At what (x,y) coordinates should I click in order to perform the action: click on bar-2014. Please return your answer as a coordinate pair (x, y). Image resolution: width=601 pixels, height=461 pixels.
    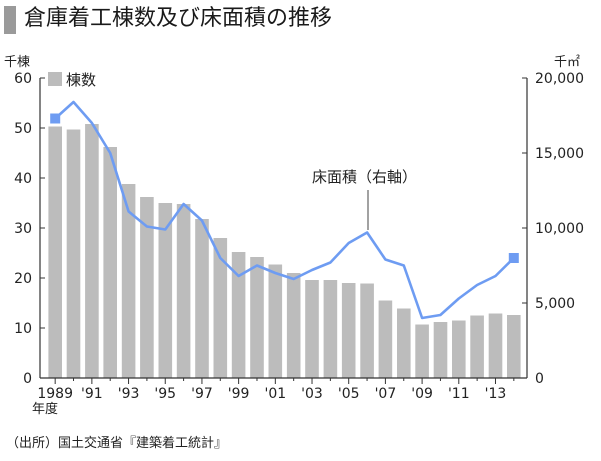
    Looking at the image, I should click on (514, 346).